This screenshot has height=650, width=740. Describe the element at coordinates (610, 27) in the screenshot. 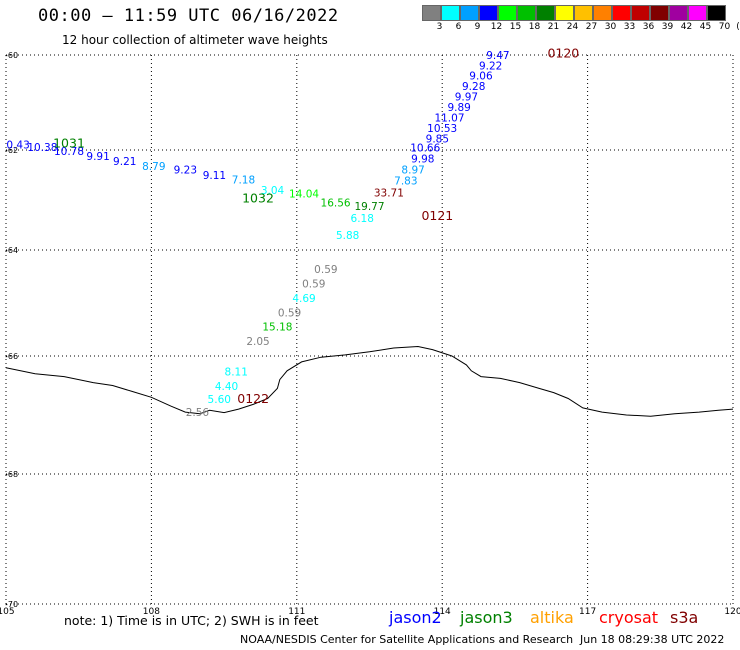

I see `legend-label: 30` at that location.